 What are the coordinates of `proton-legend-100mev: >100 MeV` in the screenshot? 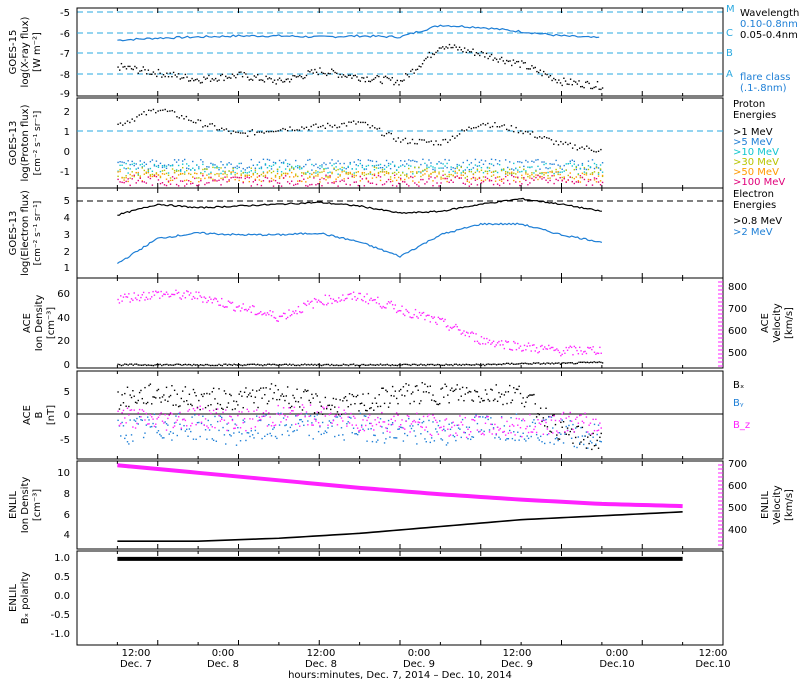 It's located at (759, 182).